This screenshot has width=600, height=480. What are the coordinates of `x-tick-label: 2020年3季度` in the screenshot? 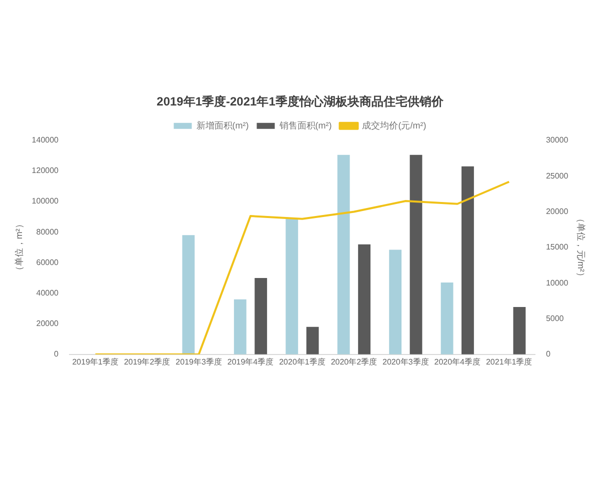 It's located at (405, 361).